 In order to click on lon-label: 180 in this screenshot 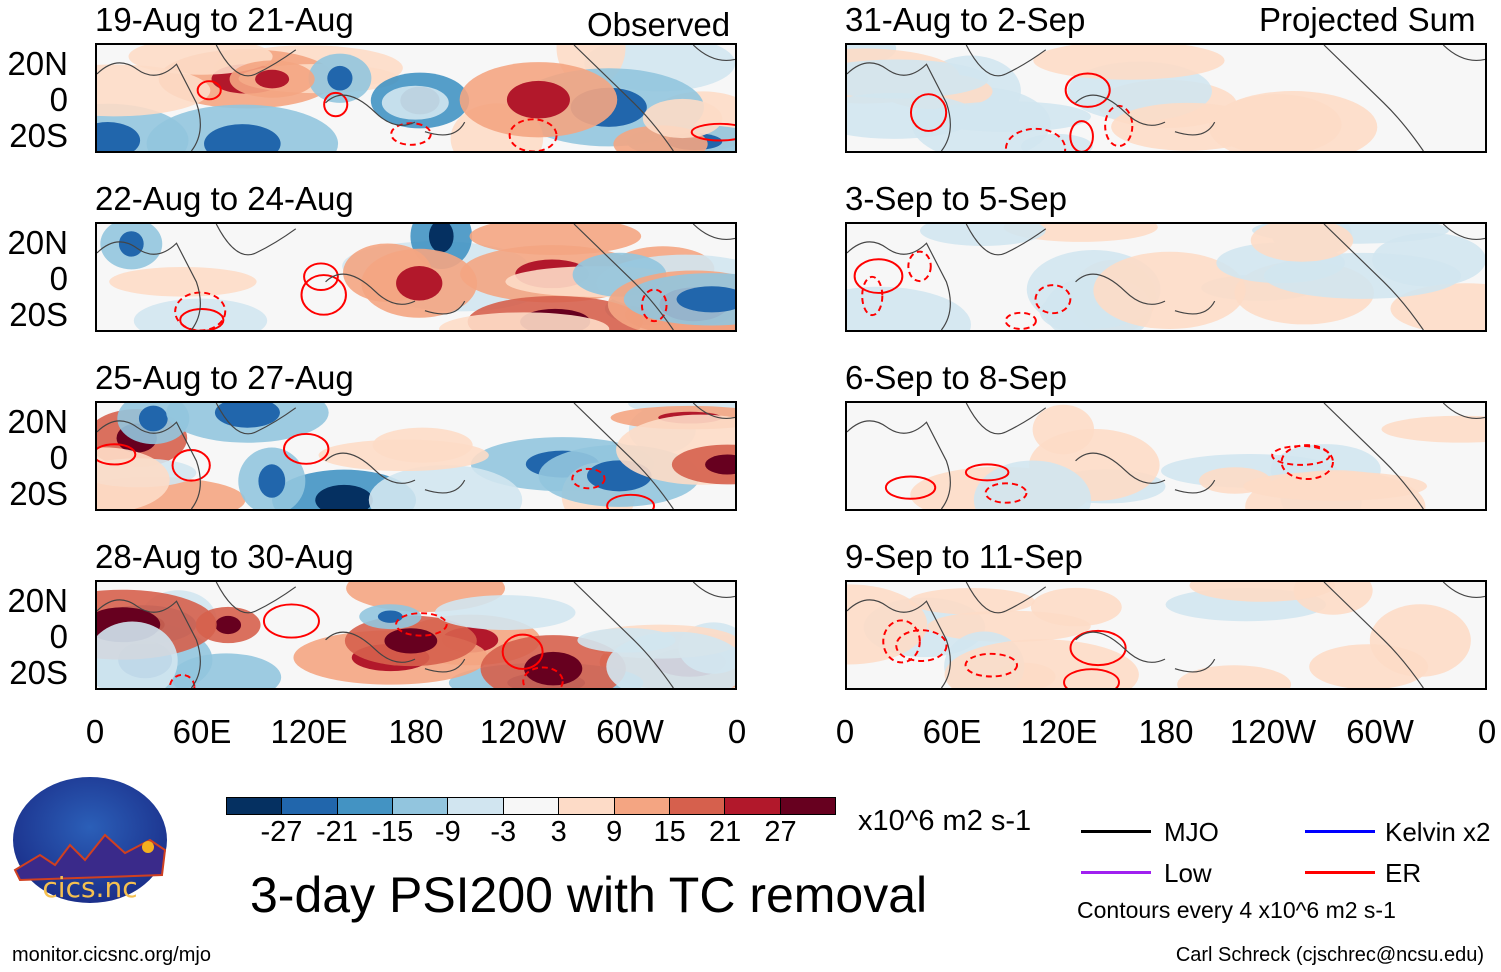, I will do `click(1166, 731)`.